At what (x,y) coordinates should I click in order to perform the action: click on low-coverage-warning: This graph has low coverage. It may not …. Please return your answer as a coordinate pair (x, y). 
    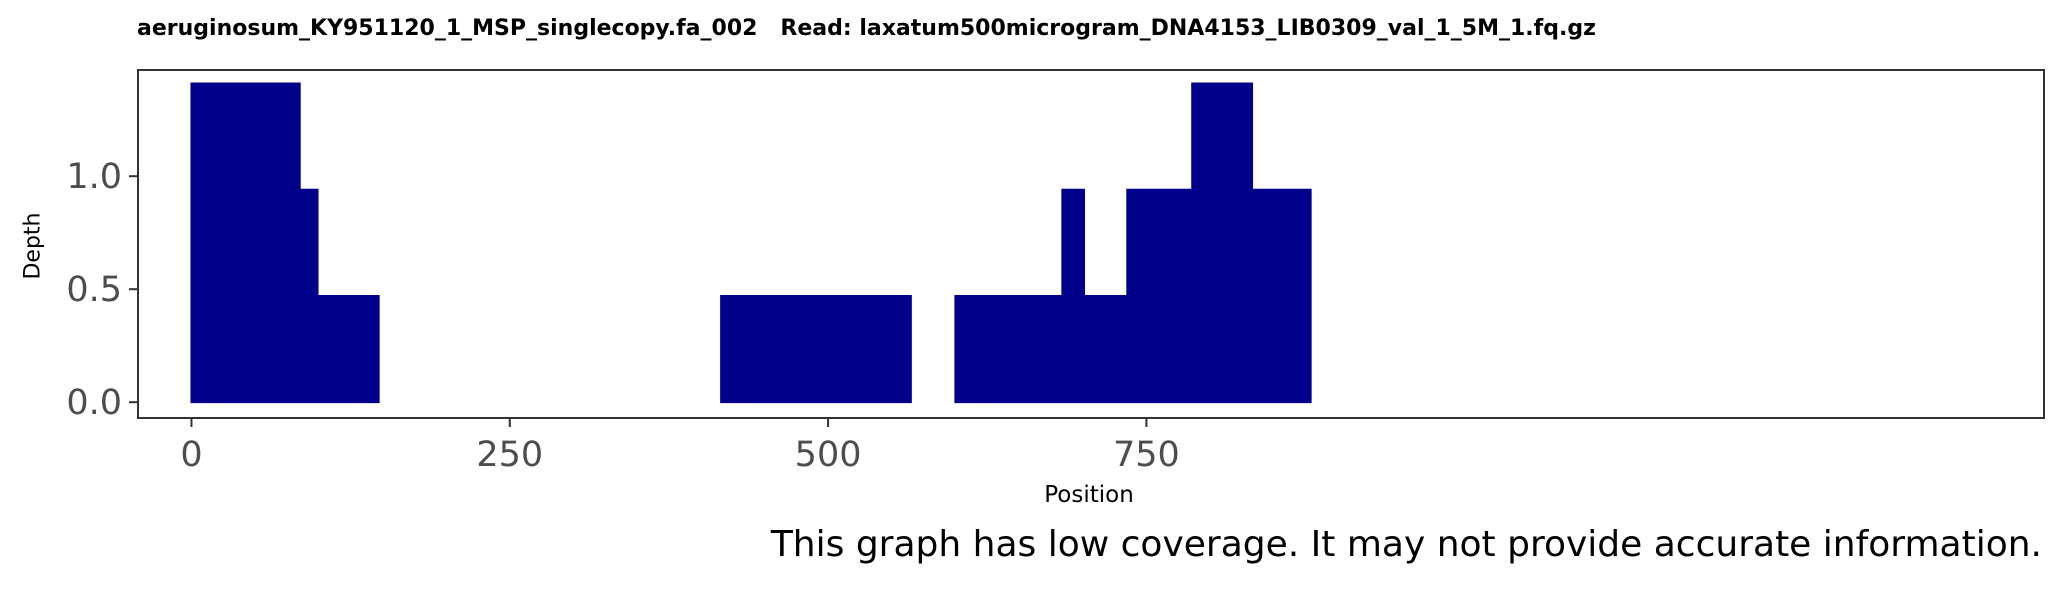
    Looking at the image, I should click on (1406, 544).